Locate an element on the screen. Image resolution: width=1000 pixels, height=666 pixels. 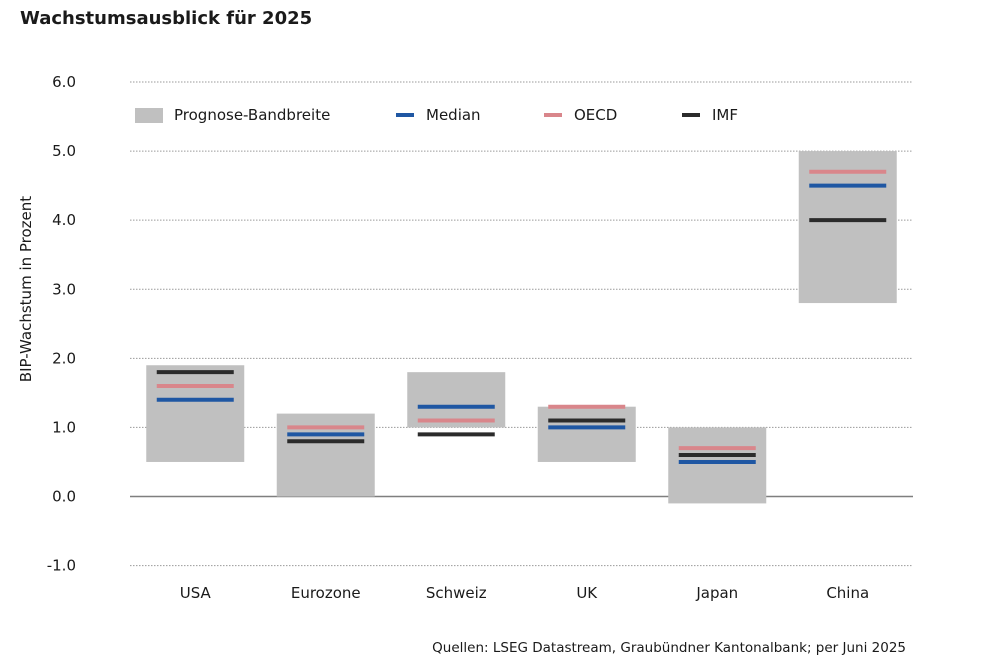
y-tick-label: 5.0 is located at coordinates (64, 151).